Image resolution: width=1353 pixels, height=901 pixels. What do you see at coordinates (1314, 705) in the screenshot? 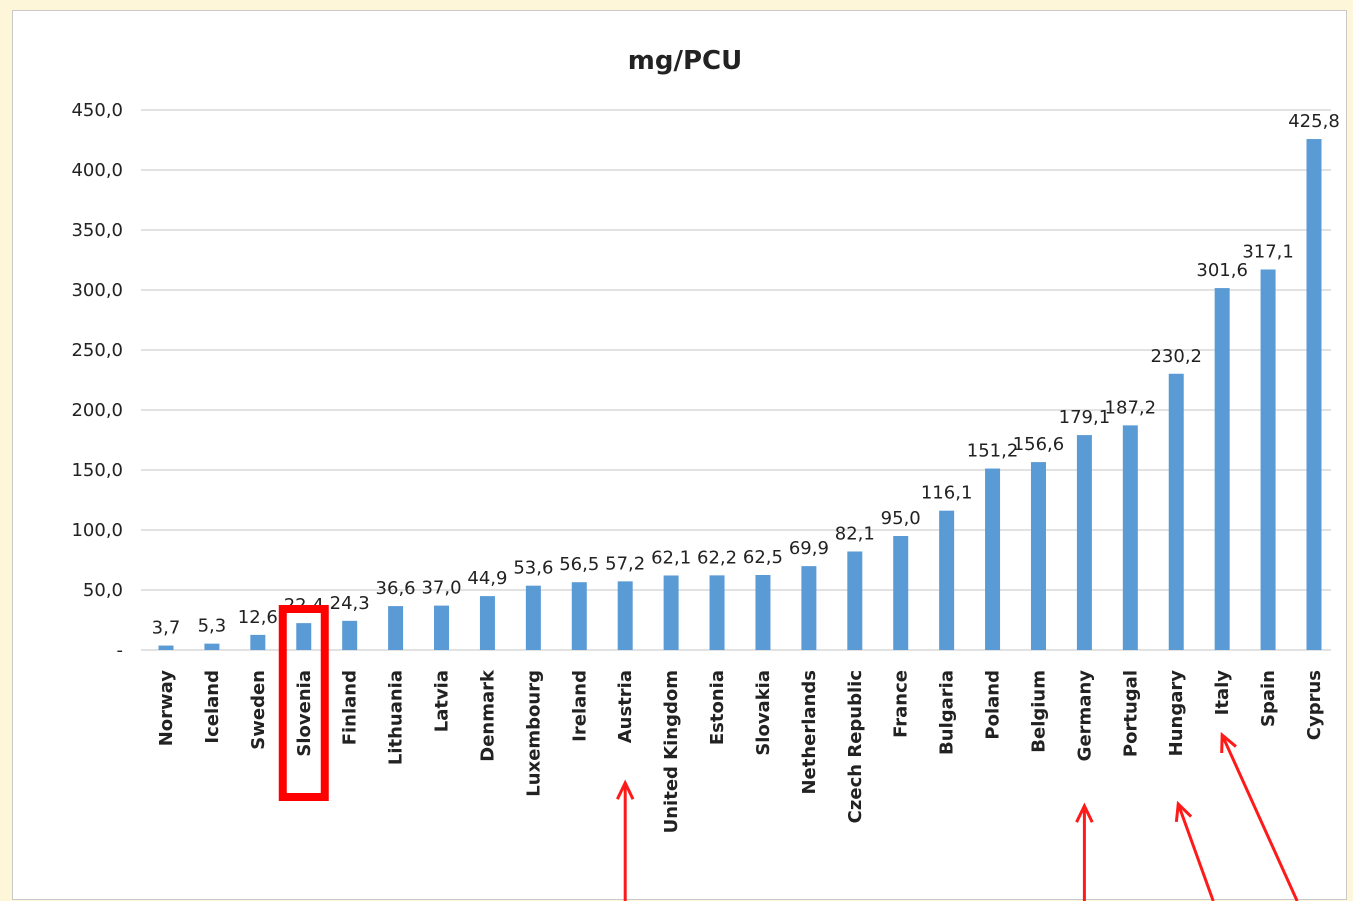
I see `x-tick-label: Cyprus` at bounding box center [1314, 705].